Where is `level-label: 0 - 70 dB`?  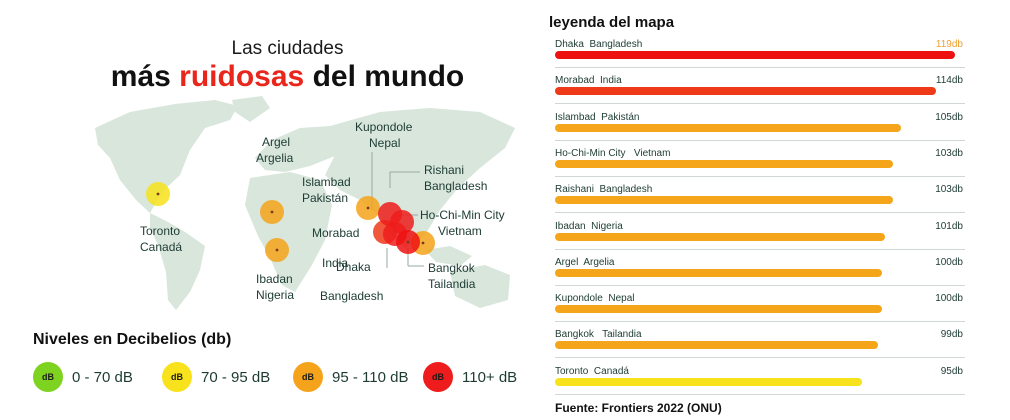
level-label: 0 - 70 dB is located at coordinates (102, 377).